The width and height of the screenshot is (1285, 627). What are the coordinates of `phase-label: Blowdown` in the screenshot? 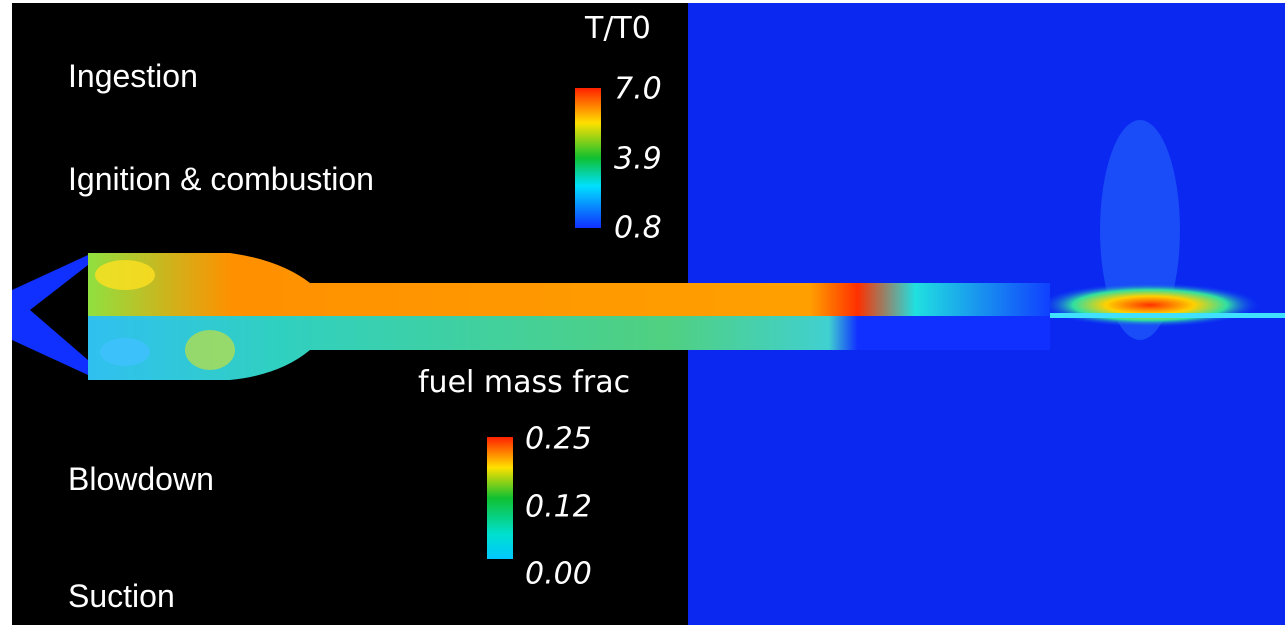 It's located at (141, 479).